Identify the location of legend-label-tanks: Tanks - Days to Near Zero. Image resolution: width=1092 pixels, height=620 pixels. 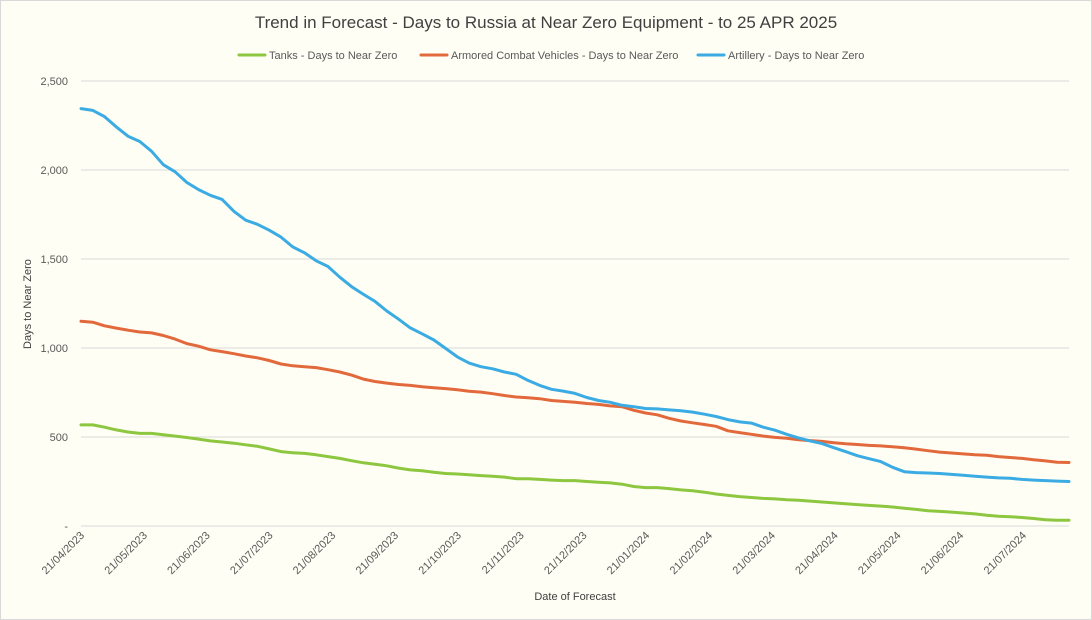
(333, 56).